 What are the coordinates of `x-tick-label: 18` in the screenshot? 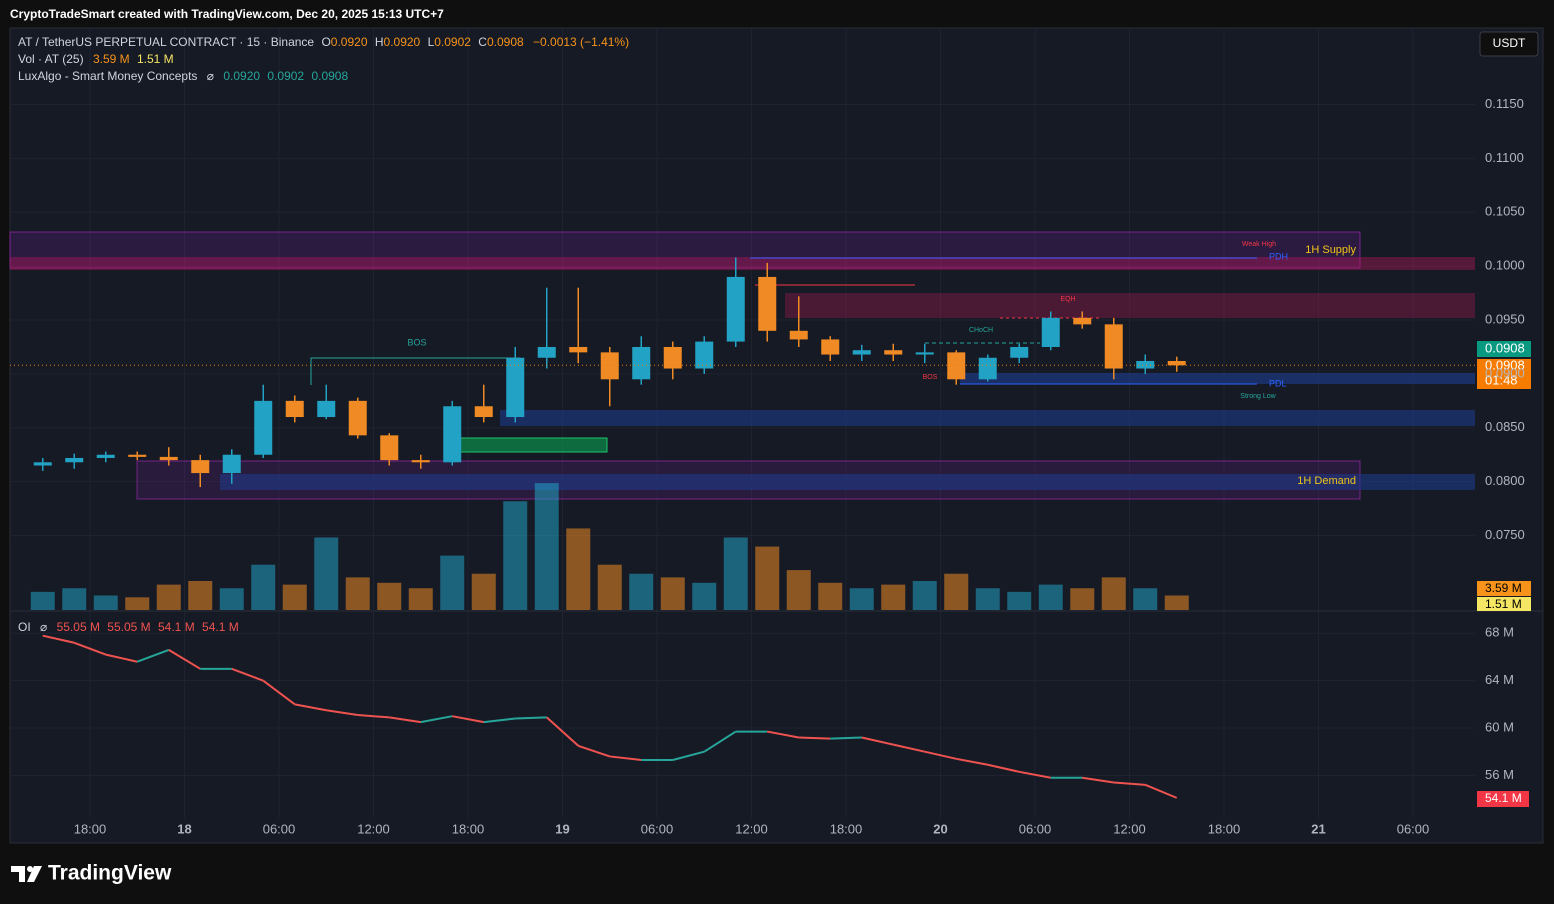 It's located at (184, 828).